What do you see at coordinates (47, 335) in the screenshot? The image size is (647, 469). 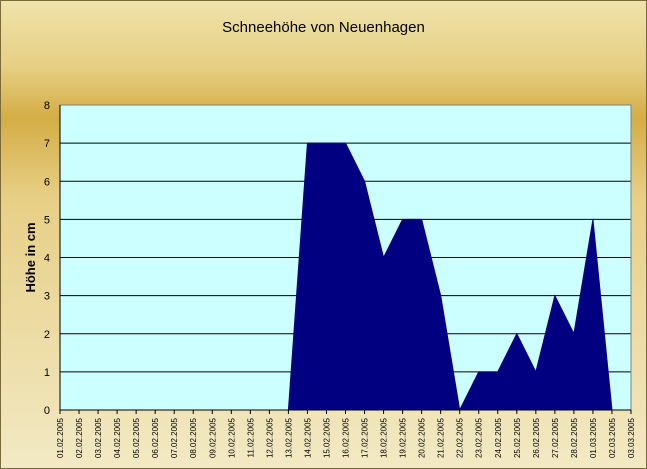 I see `y-tick-label: 2` at bounding box center [47, 335].